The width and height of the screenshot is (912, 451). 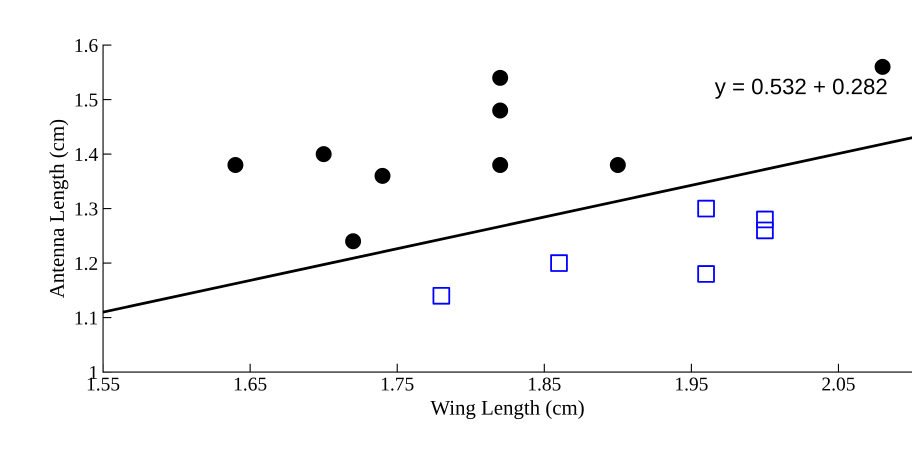 I want to click on y-tick-label: 1.3, so click(x=87, y=209).